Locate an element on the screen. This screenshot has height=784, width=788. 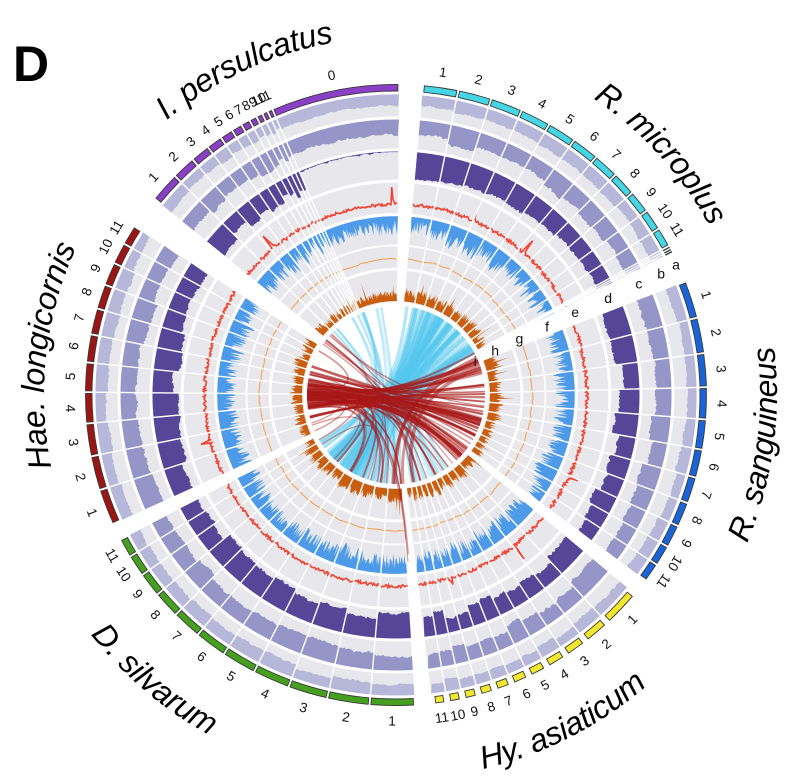
svg-text: i is located at coordinates (475, 361).